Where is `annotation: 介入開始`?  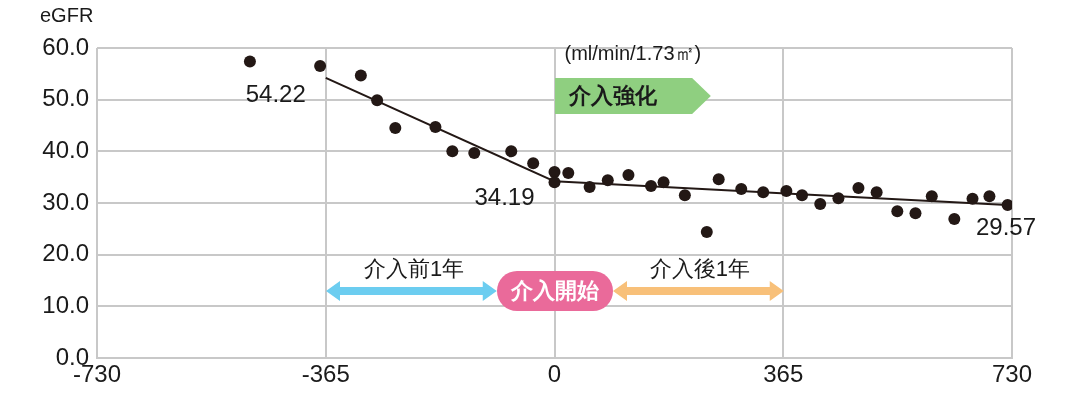
annotation: 介入開始 is located at coordinates (554, 290).